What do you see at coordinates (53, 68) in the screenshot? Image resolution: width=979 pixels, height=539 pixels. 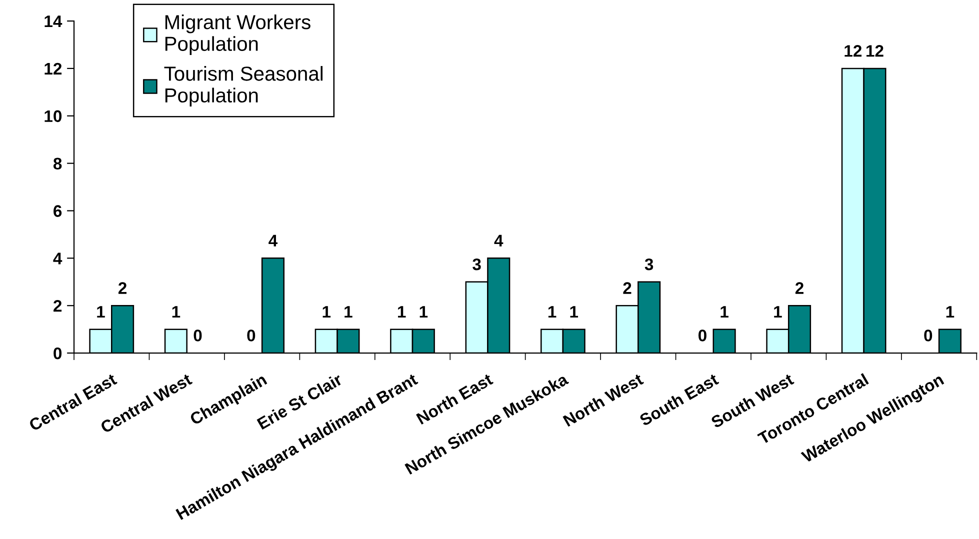 I see `y-tick-label: 12` at bounding box center [53, 68].